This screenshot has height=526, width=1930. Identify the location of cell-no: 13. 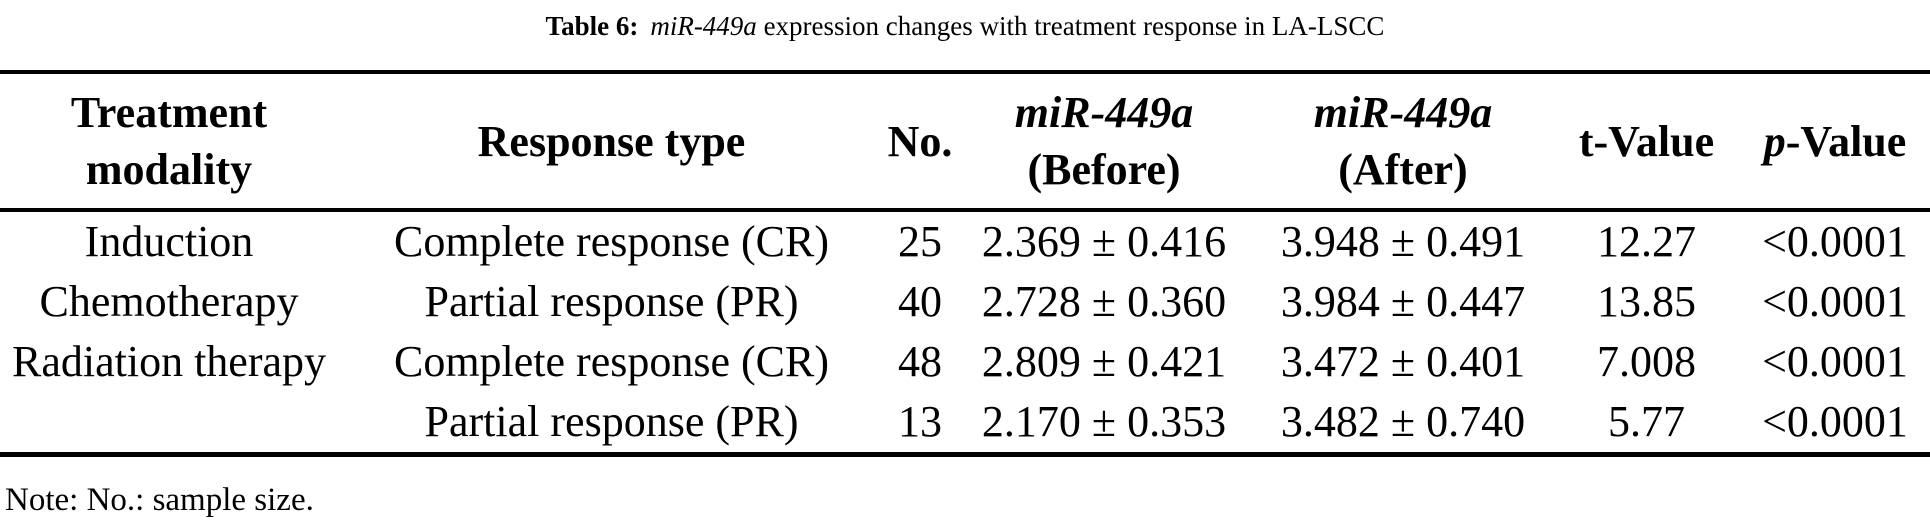
(920, 421).